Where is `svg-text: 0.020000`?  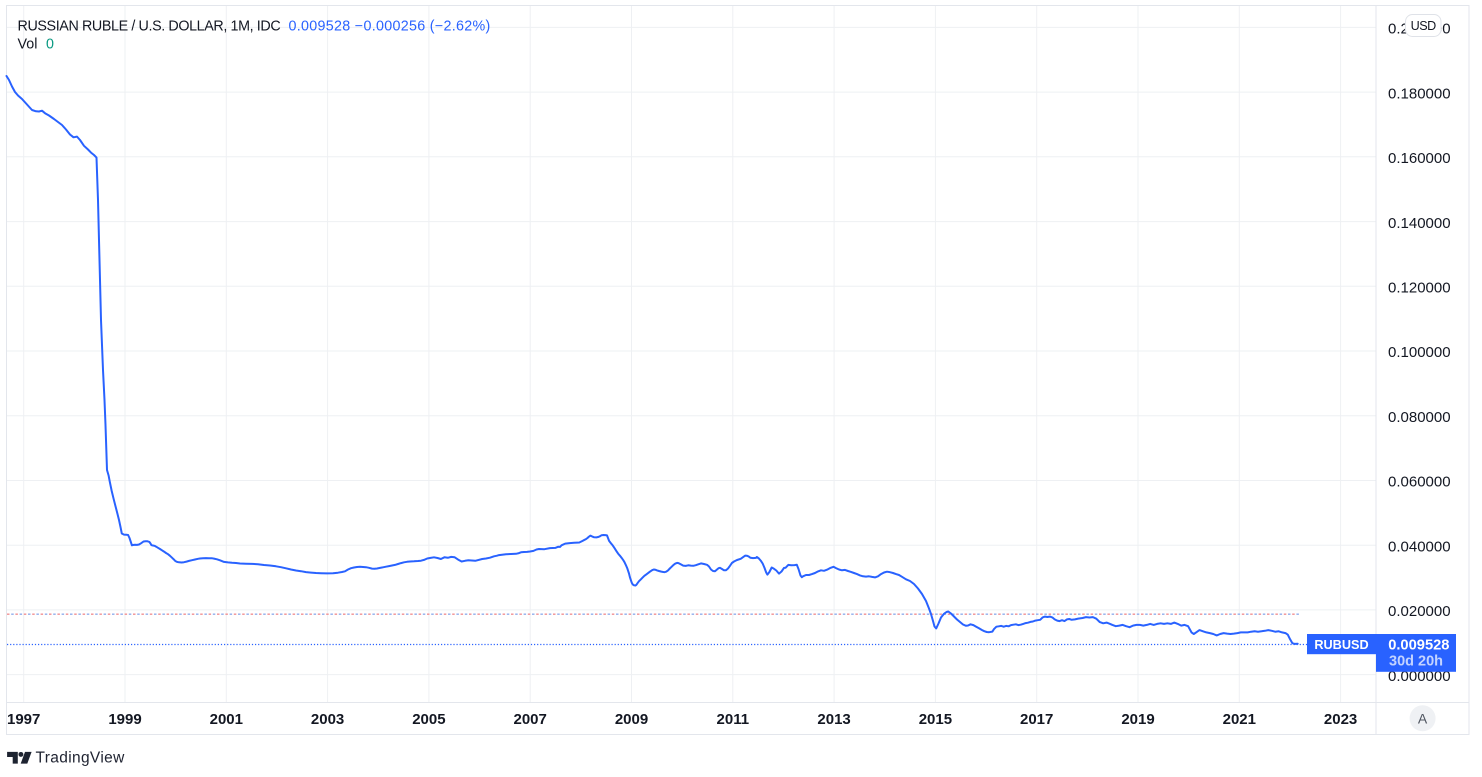
svg-text: 0.020000 is located at coordinates (1419, 611).